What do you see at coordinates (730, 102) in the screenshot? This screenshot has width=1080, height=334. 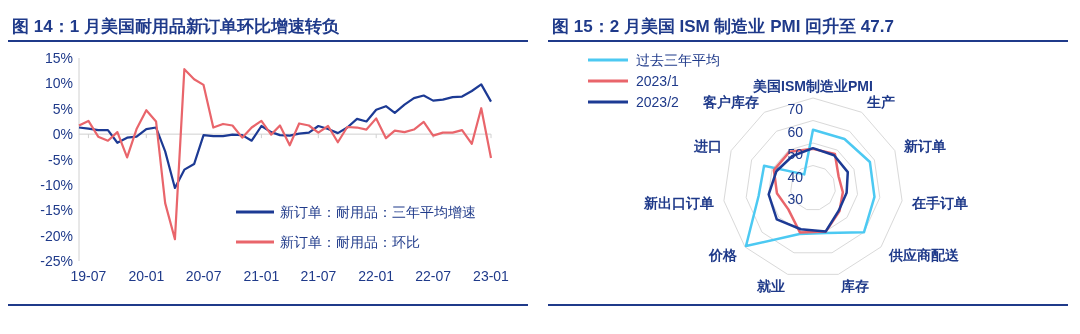 I see `spoke-label: 客户库存` at bounding box center [730, 102].